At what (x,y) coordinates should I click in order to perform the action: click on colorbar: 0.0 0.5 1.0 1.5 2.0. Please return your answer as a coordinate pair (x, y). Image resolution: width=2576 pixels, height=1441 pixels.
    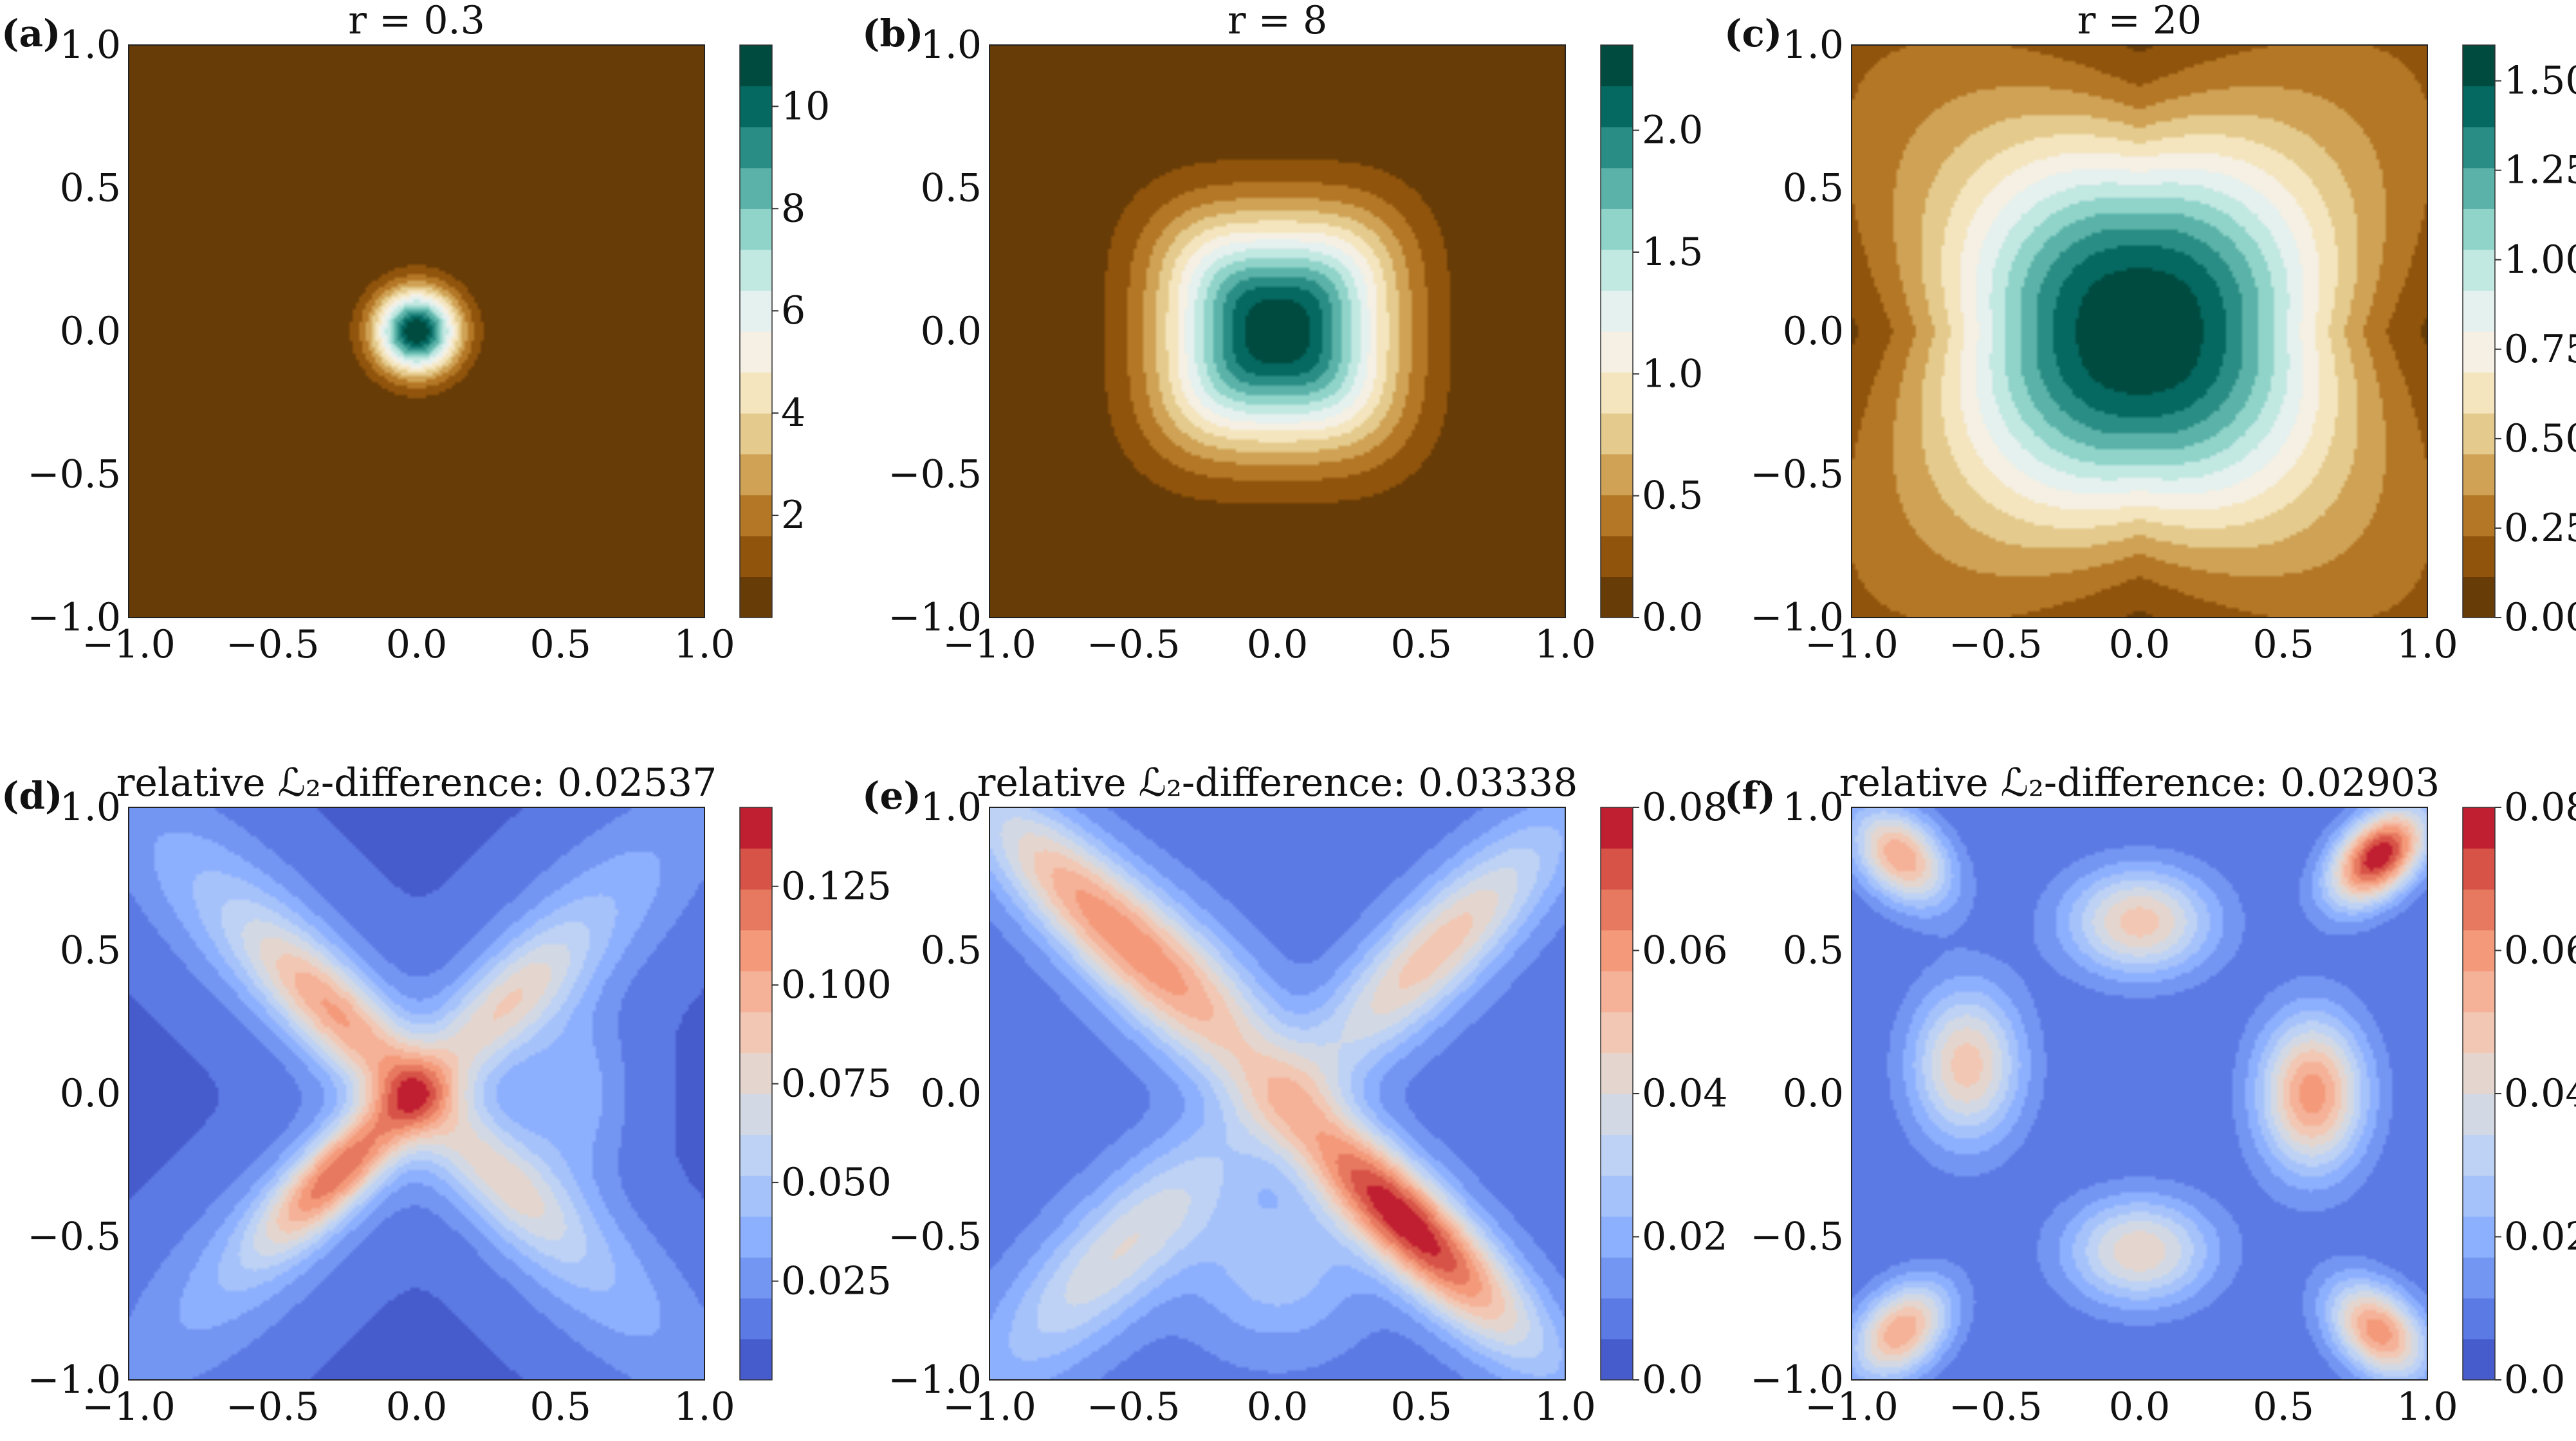
    Looking at the image, I should click on (1651, 342).